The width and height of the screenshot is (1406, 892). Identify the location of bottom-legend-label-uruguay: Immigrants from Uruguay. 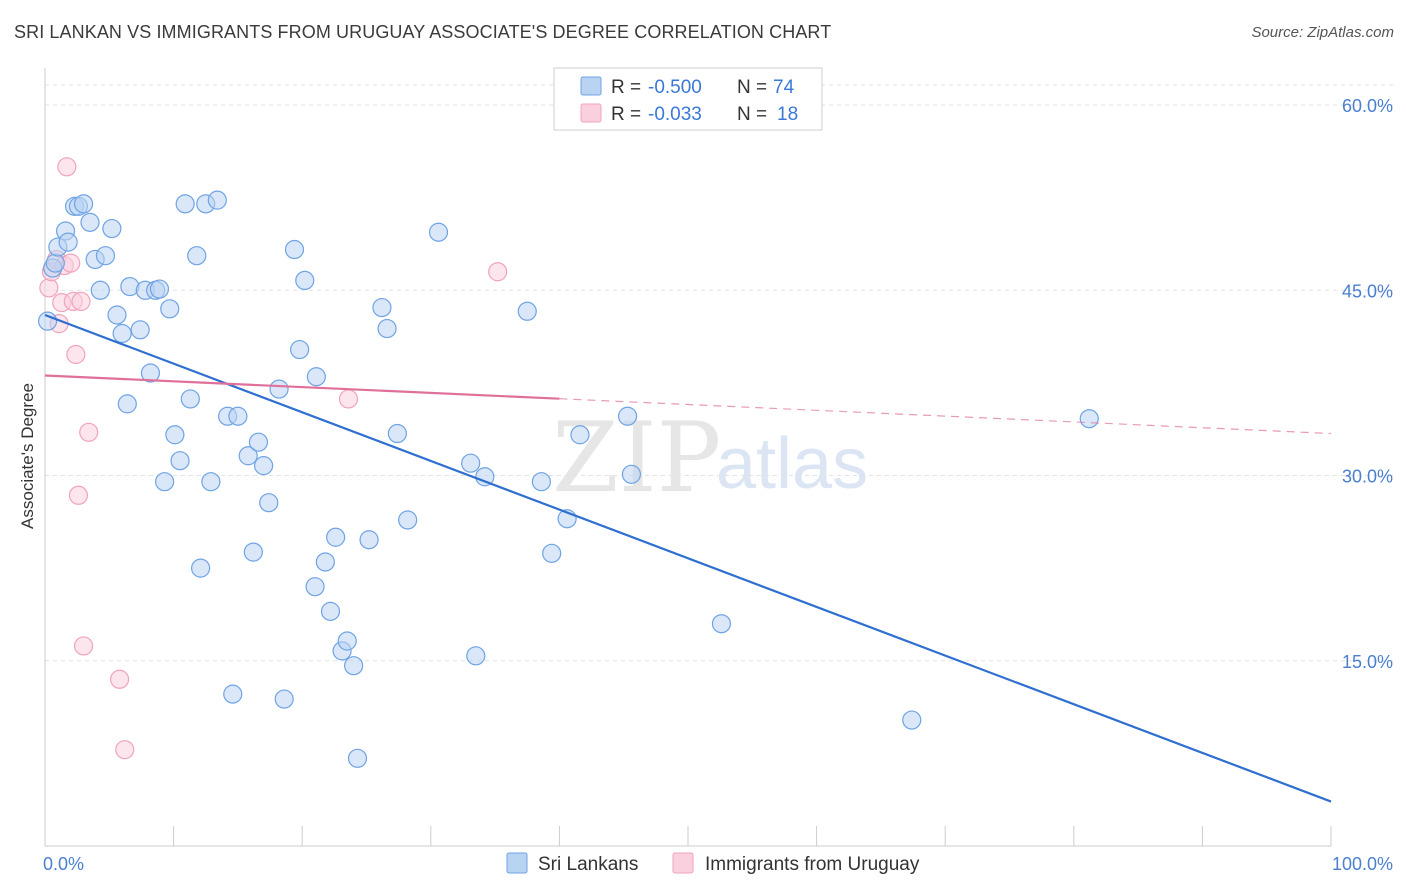
(812, 864).